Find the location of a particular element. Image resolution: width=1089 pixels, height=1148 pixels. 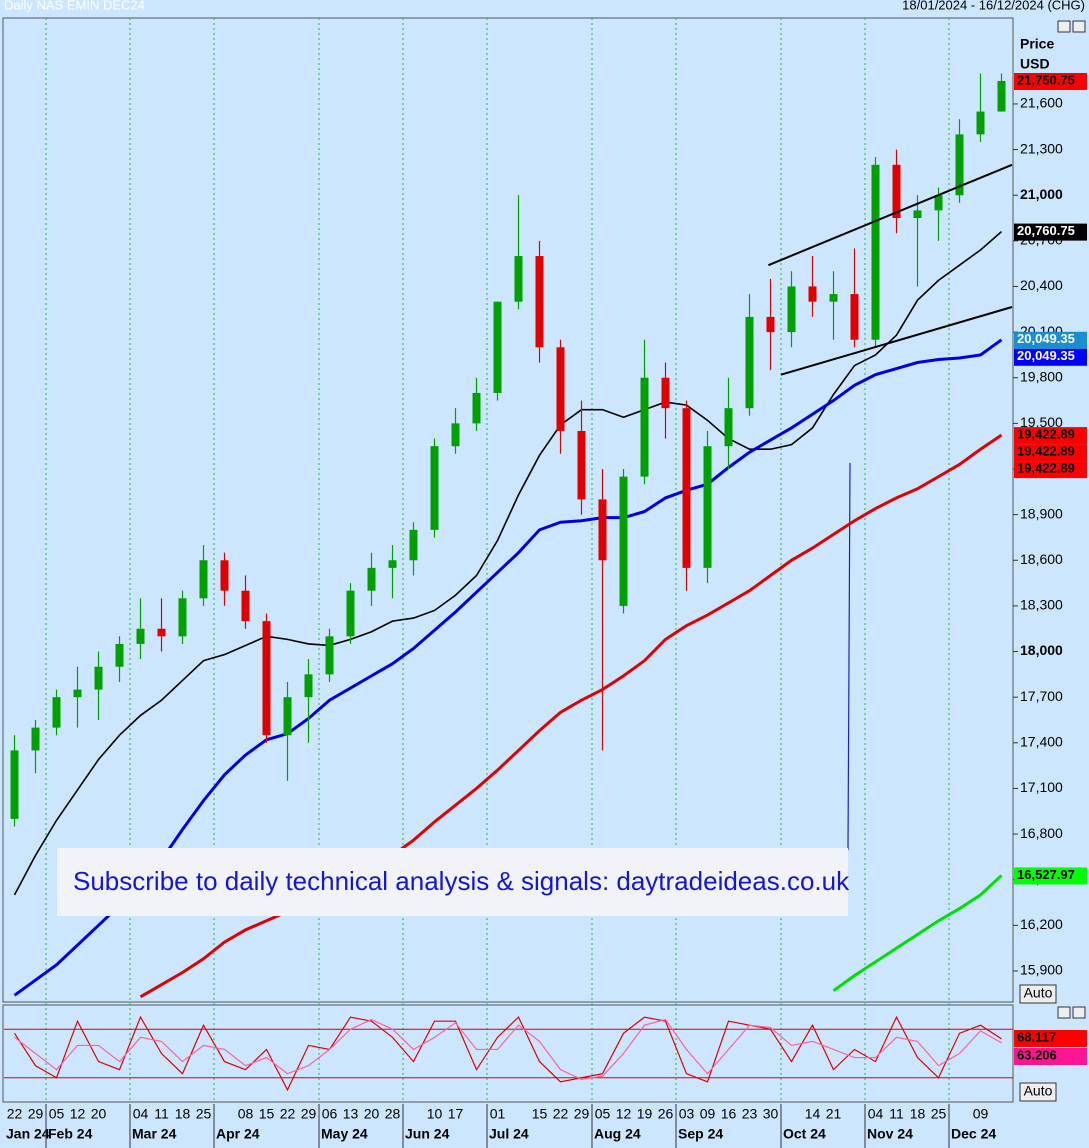

price-label: 20,760.75 is located at coordinates (1046, 230).